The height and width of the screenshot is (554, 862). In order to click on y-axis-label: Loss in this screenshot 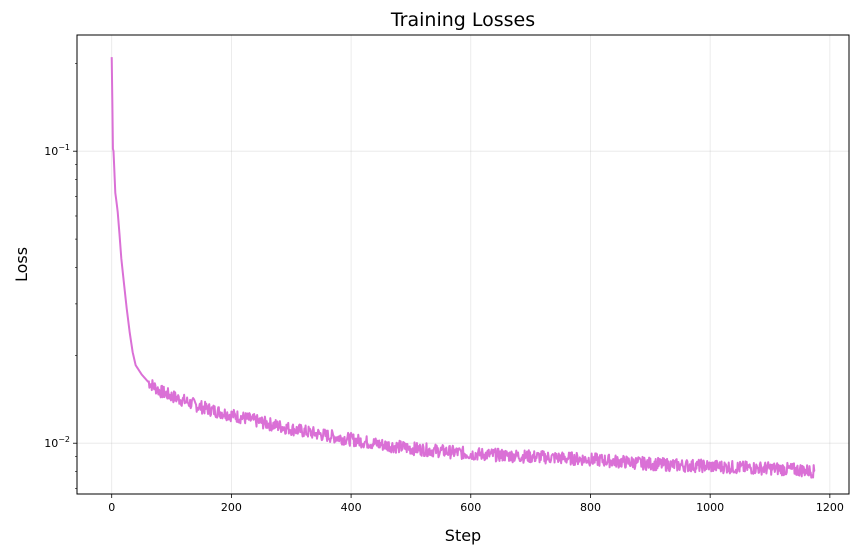, I will do `click(21, 264)`.